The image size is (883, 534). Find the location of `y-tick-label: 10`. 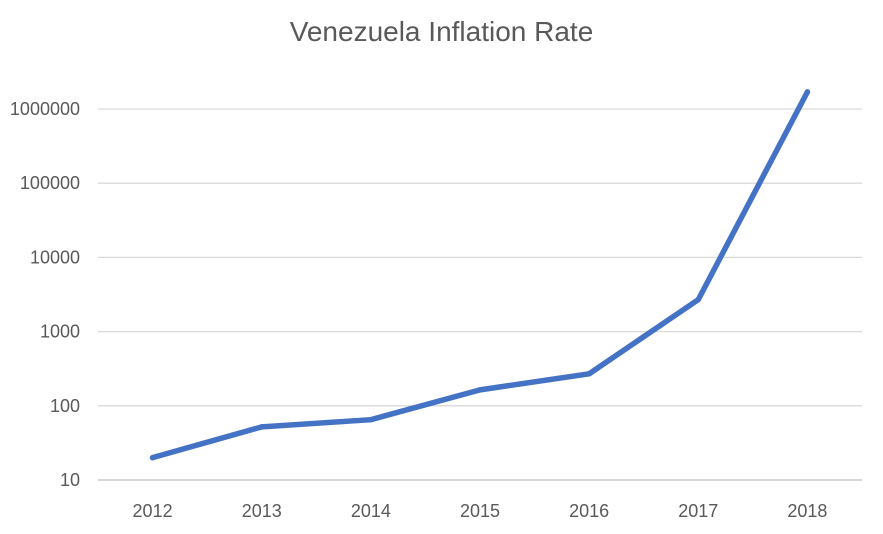

y-tick-label: 10 is located at coordinates (70, 480).